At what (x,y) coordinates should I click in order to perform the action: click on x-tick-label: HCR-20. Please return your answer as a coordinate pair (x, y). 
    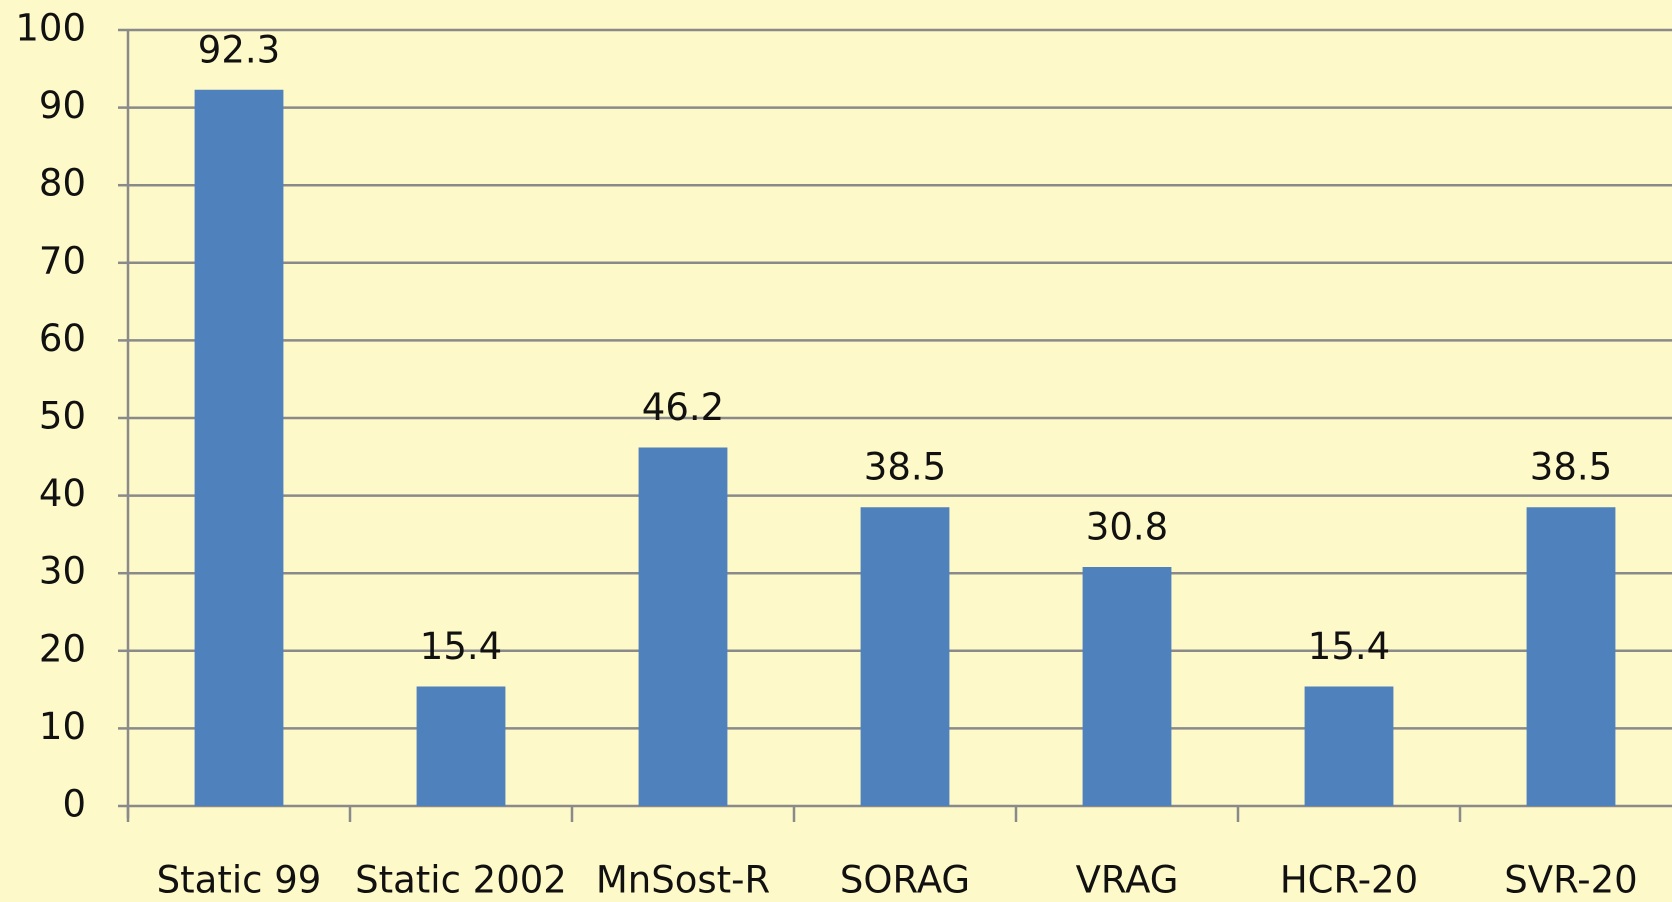
    Looking at the image, I should click on (1349, 880).